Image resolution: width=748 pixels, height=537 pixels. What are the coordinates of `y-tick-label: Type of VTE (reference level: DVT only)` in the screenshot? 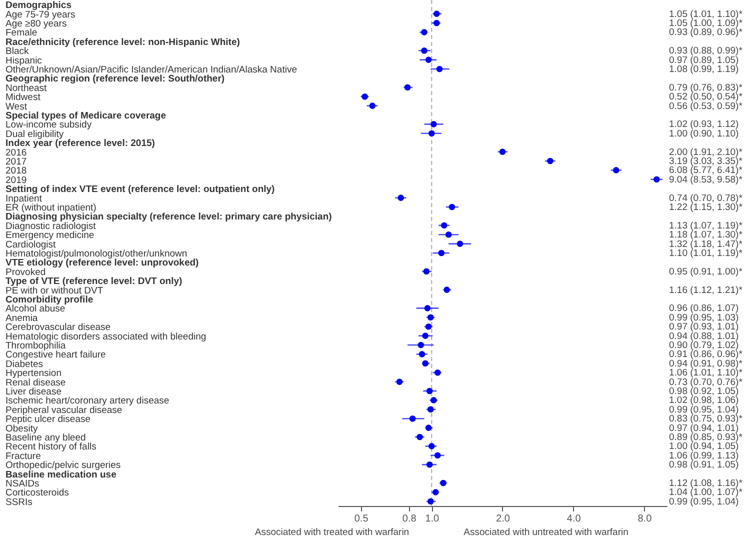 It's located at (94, 282).